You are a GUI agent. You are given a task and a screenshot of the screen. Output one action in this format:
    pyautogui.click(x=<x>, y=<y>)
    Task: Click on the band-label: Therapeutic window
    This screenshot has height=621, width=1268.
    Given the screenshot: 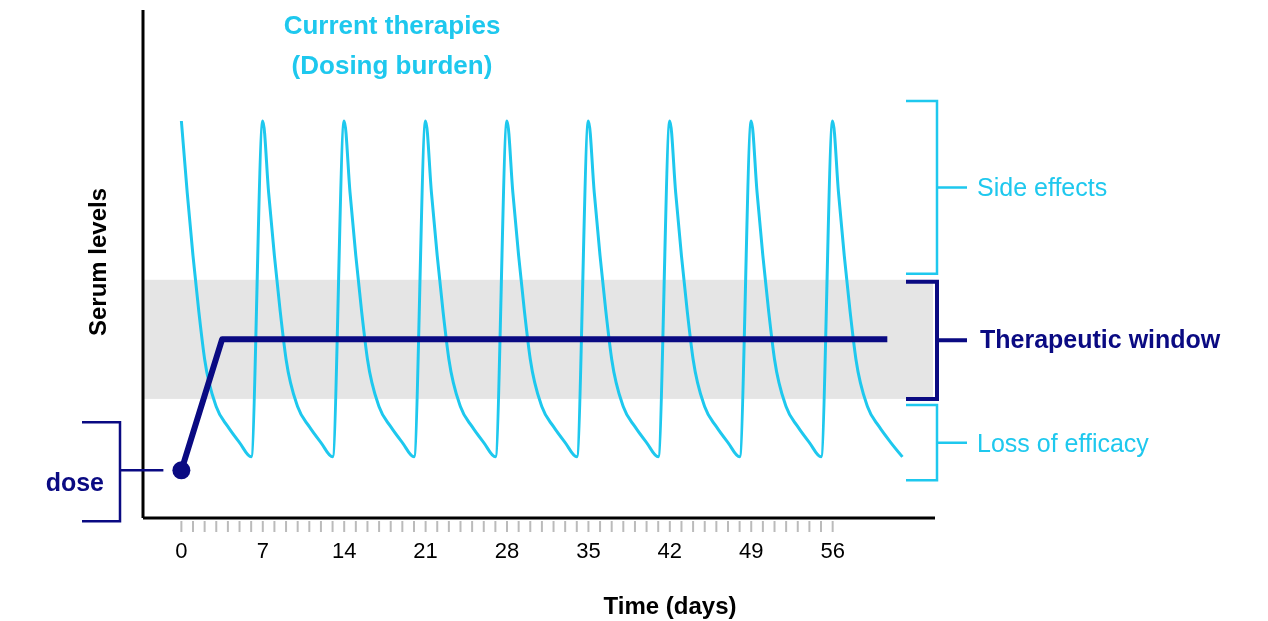 What is the action you would take?
    pyautogui.click(x=1100, y=339)
    